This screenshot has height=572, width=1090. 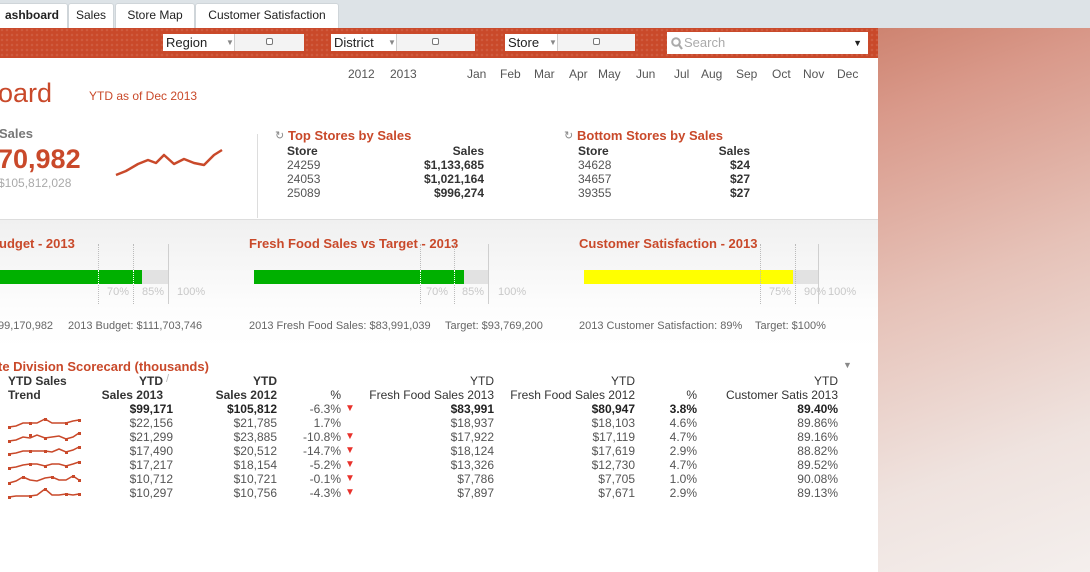 I want to click on cell-ff-2013: $7,786, so click(x=475, y=479).